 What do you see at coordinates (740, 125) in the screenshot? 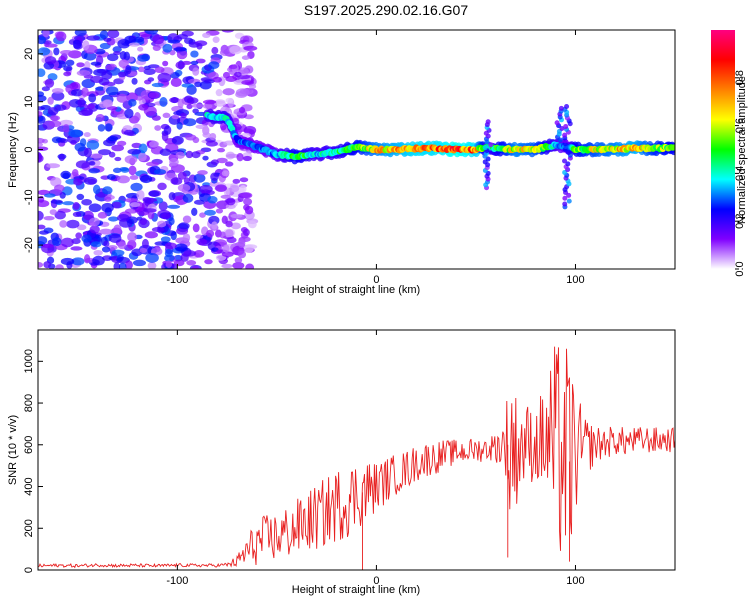
I see `colorbar-tick-label: 0.6` at bounding box center [740, 125].